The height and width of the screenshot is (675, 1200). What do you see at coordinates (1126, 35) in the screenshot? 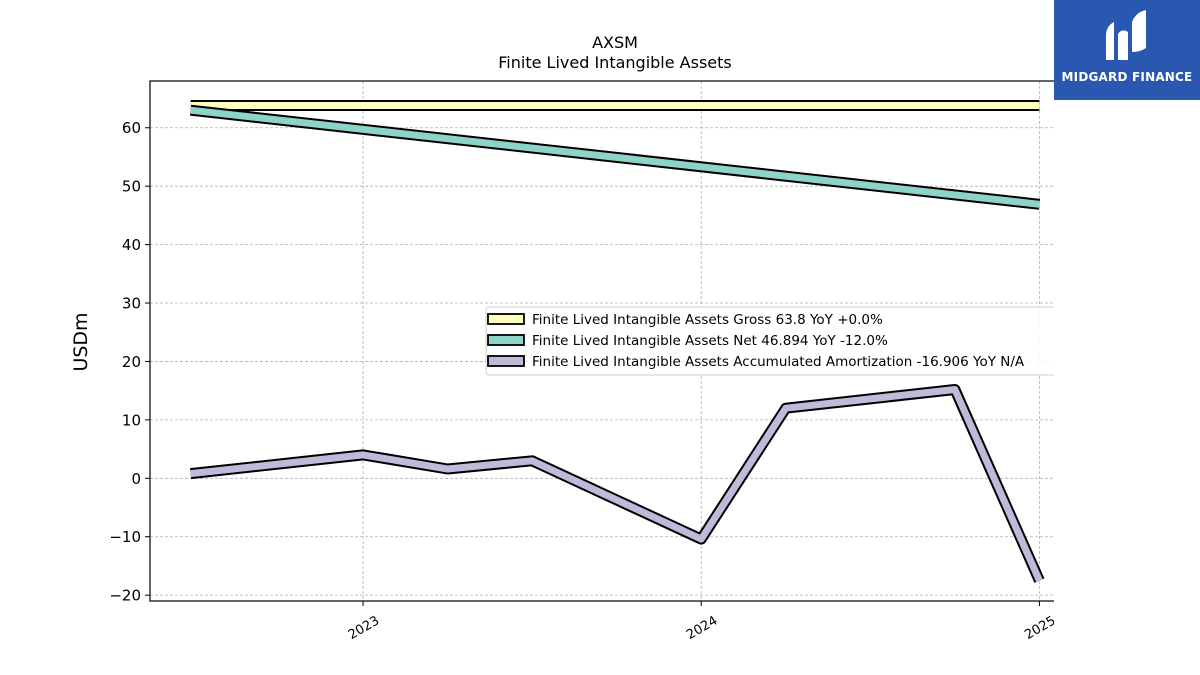
I see `logo-mark-icon` at bounding box center [1126, 35].